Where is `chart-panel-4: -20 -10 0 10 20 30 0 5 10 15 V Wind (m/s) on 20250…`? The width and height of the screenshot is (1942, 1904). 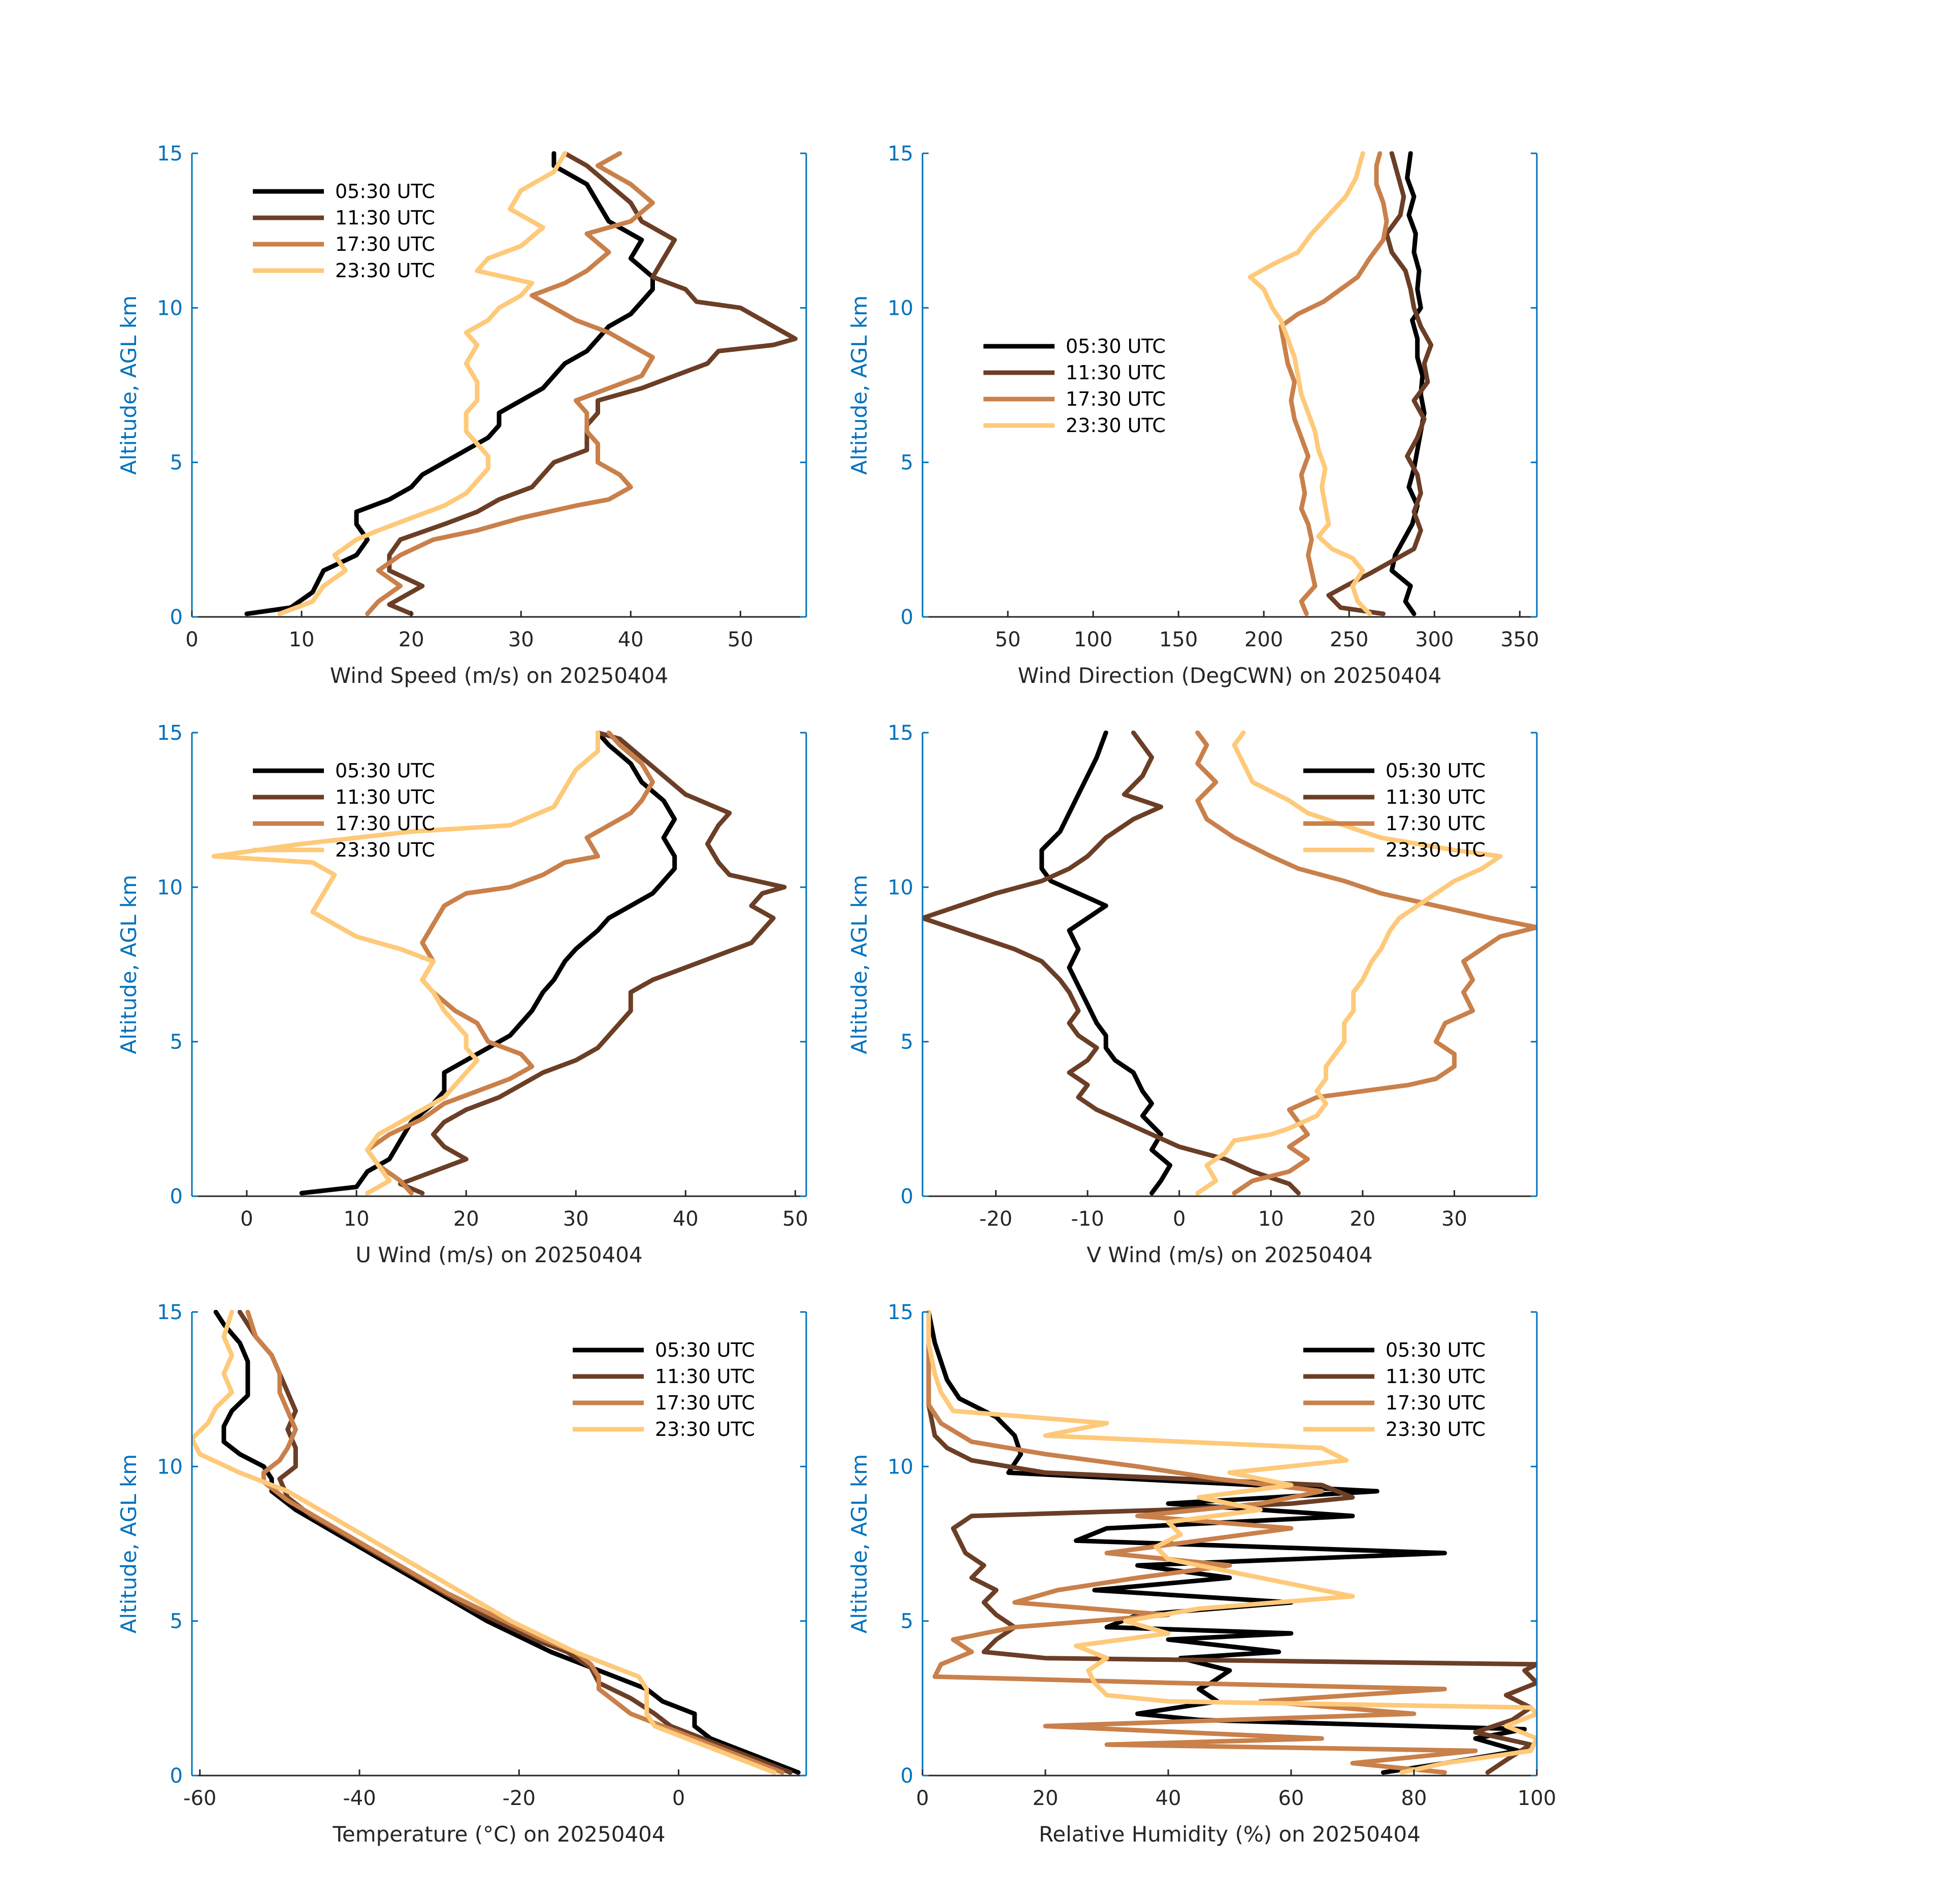 chart-panel-4: -20 -10 0 10 20 30 0 5 10 15 V Wind (m/s) on 20250… is located at coordinates (1192, 994).